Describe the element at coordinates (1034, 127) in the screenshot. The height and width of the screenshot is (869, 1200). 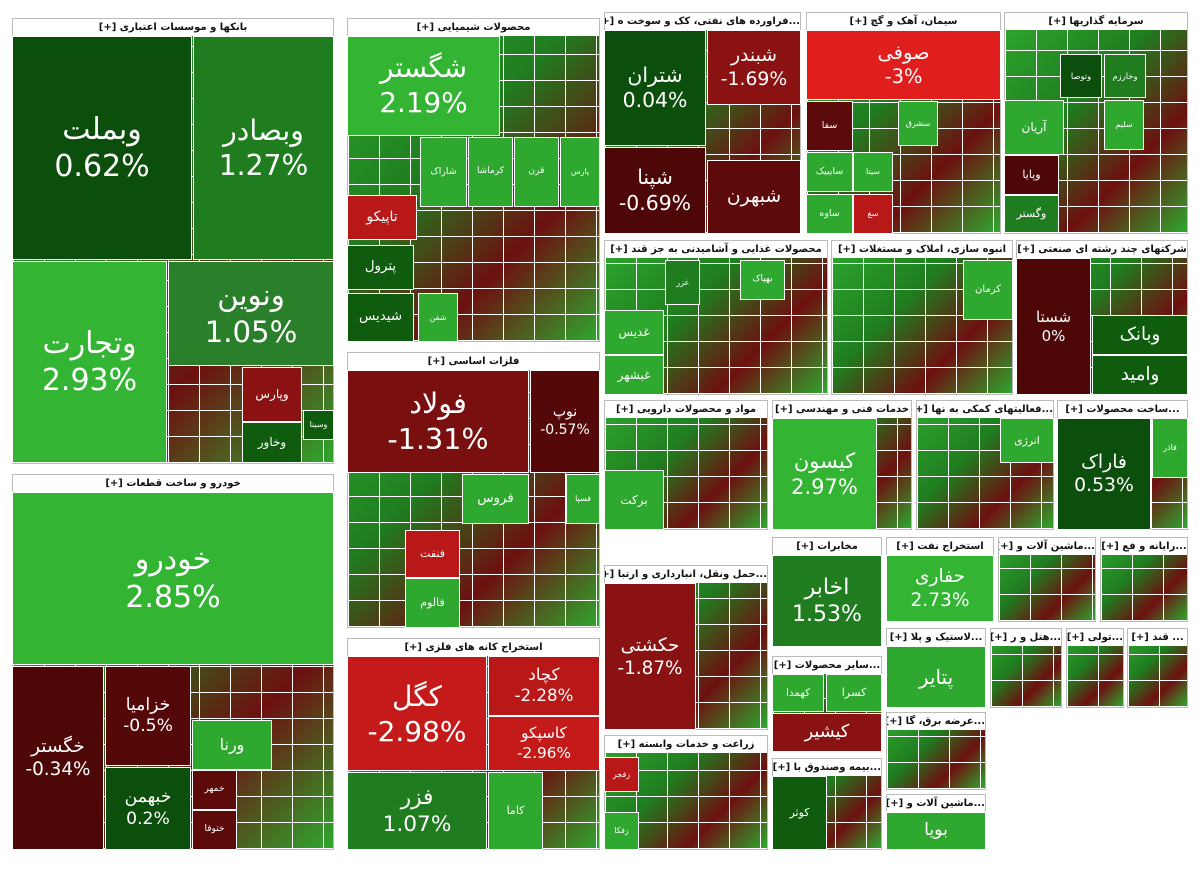
I see `tile-name: آریان` at that location.